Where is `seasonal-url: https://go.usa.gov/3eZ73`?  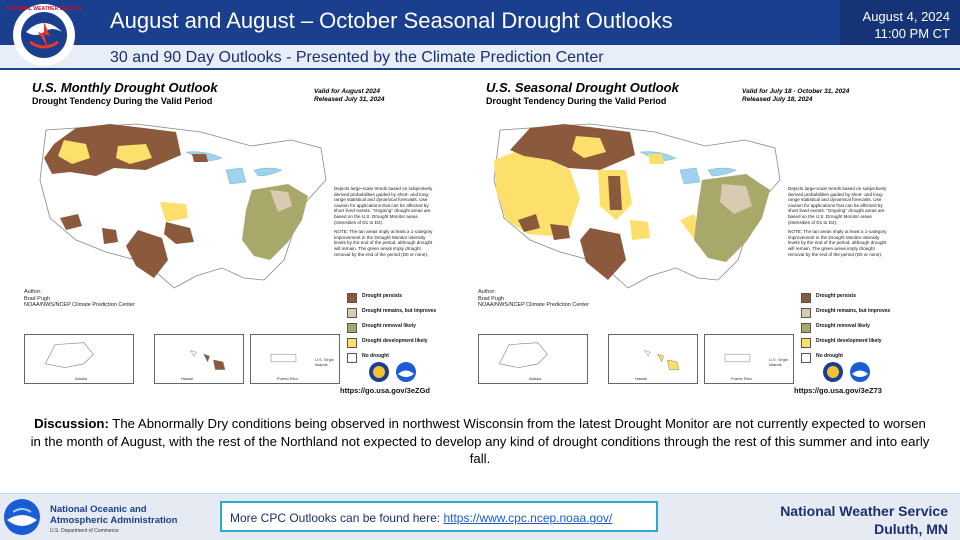
seasonal-url: https://go.usa.gov/3eZ73 is located at coordinates (838, 390).